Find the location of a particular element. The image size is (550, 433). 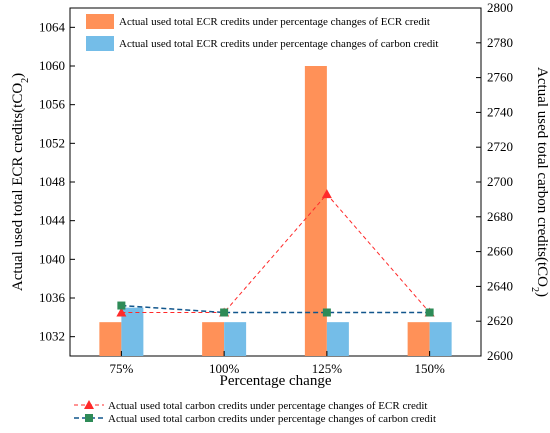

y-axis-right-title: Actual used total carbon credits(tCO2) is located at coordinates (540, 182).